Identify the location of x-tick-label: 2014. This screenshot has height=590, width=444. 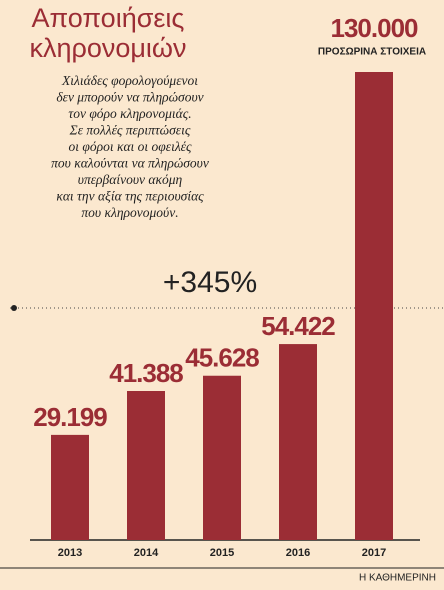
(146, 553).